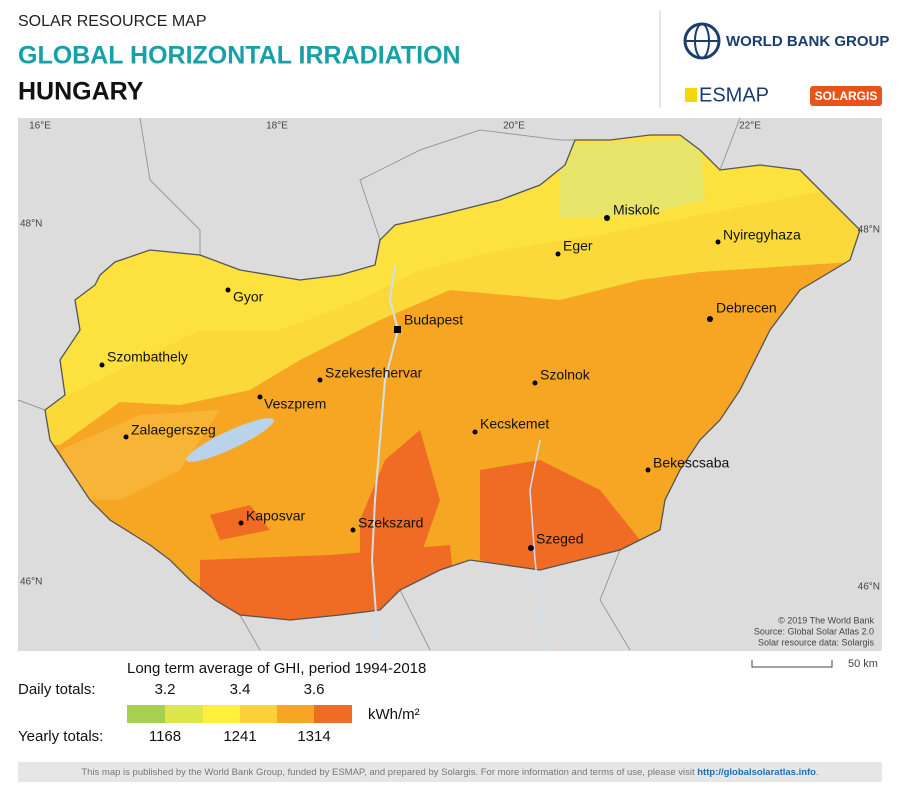 The height and width of the screenshot is (800, 900). What do you see at coordinates (240, 689) in the screenshot?
I see `daily-value: 3.4` at bounding box center [240, 689].